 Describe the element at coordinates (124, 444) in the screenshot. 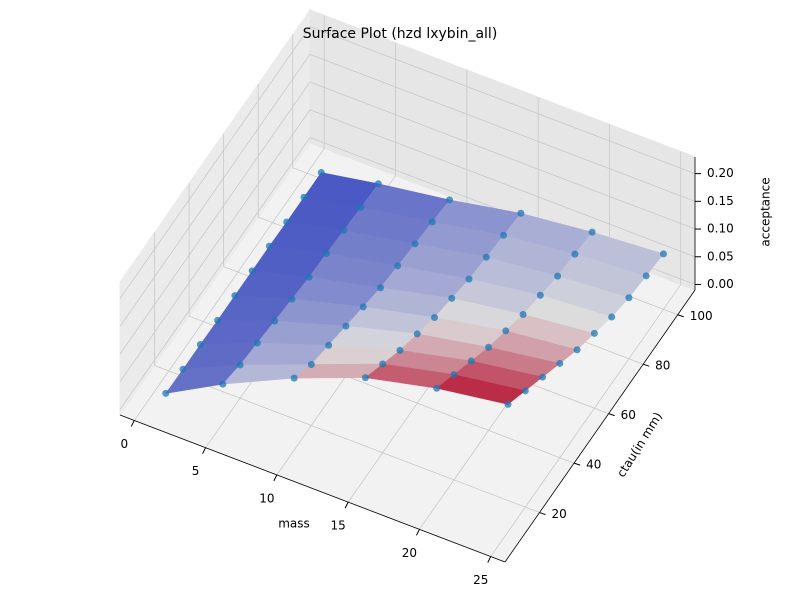

I see `x-tick-label: 0` at that location.